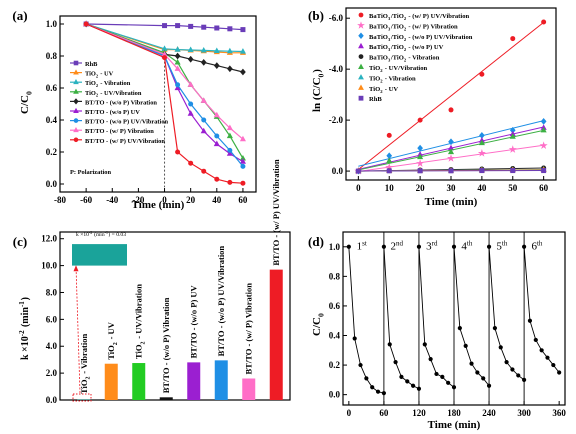  What do you see at coordinates (421, 188) in the screenshot?
I see `x-tick-label: 20` at bounding box center [421, 188].